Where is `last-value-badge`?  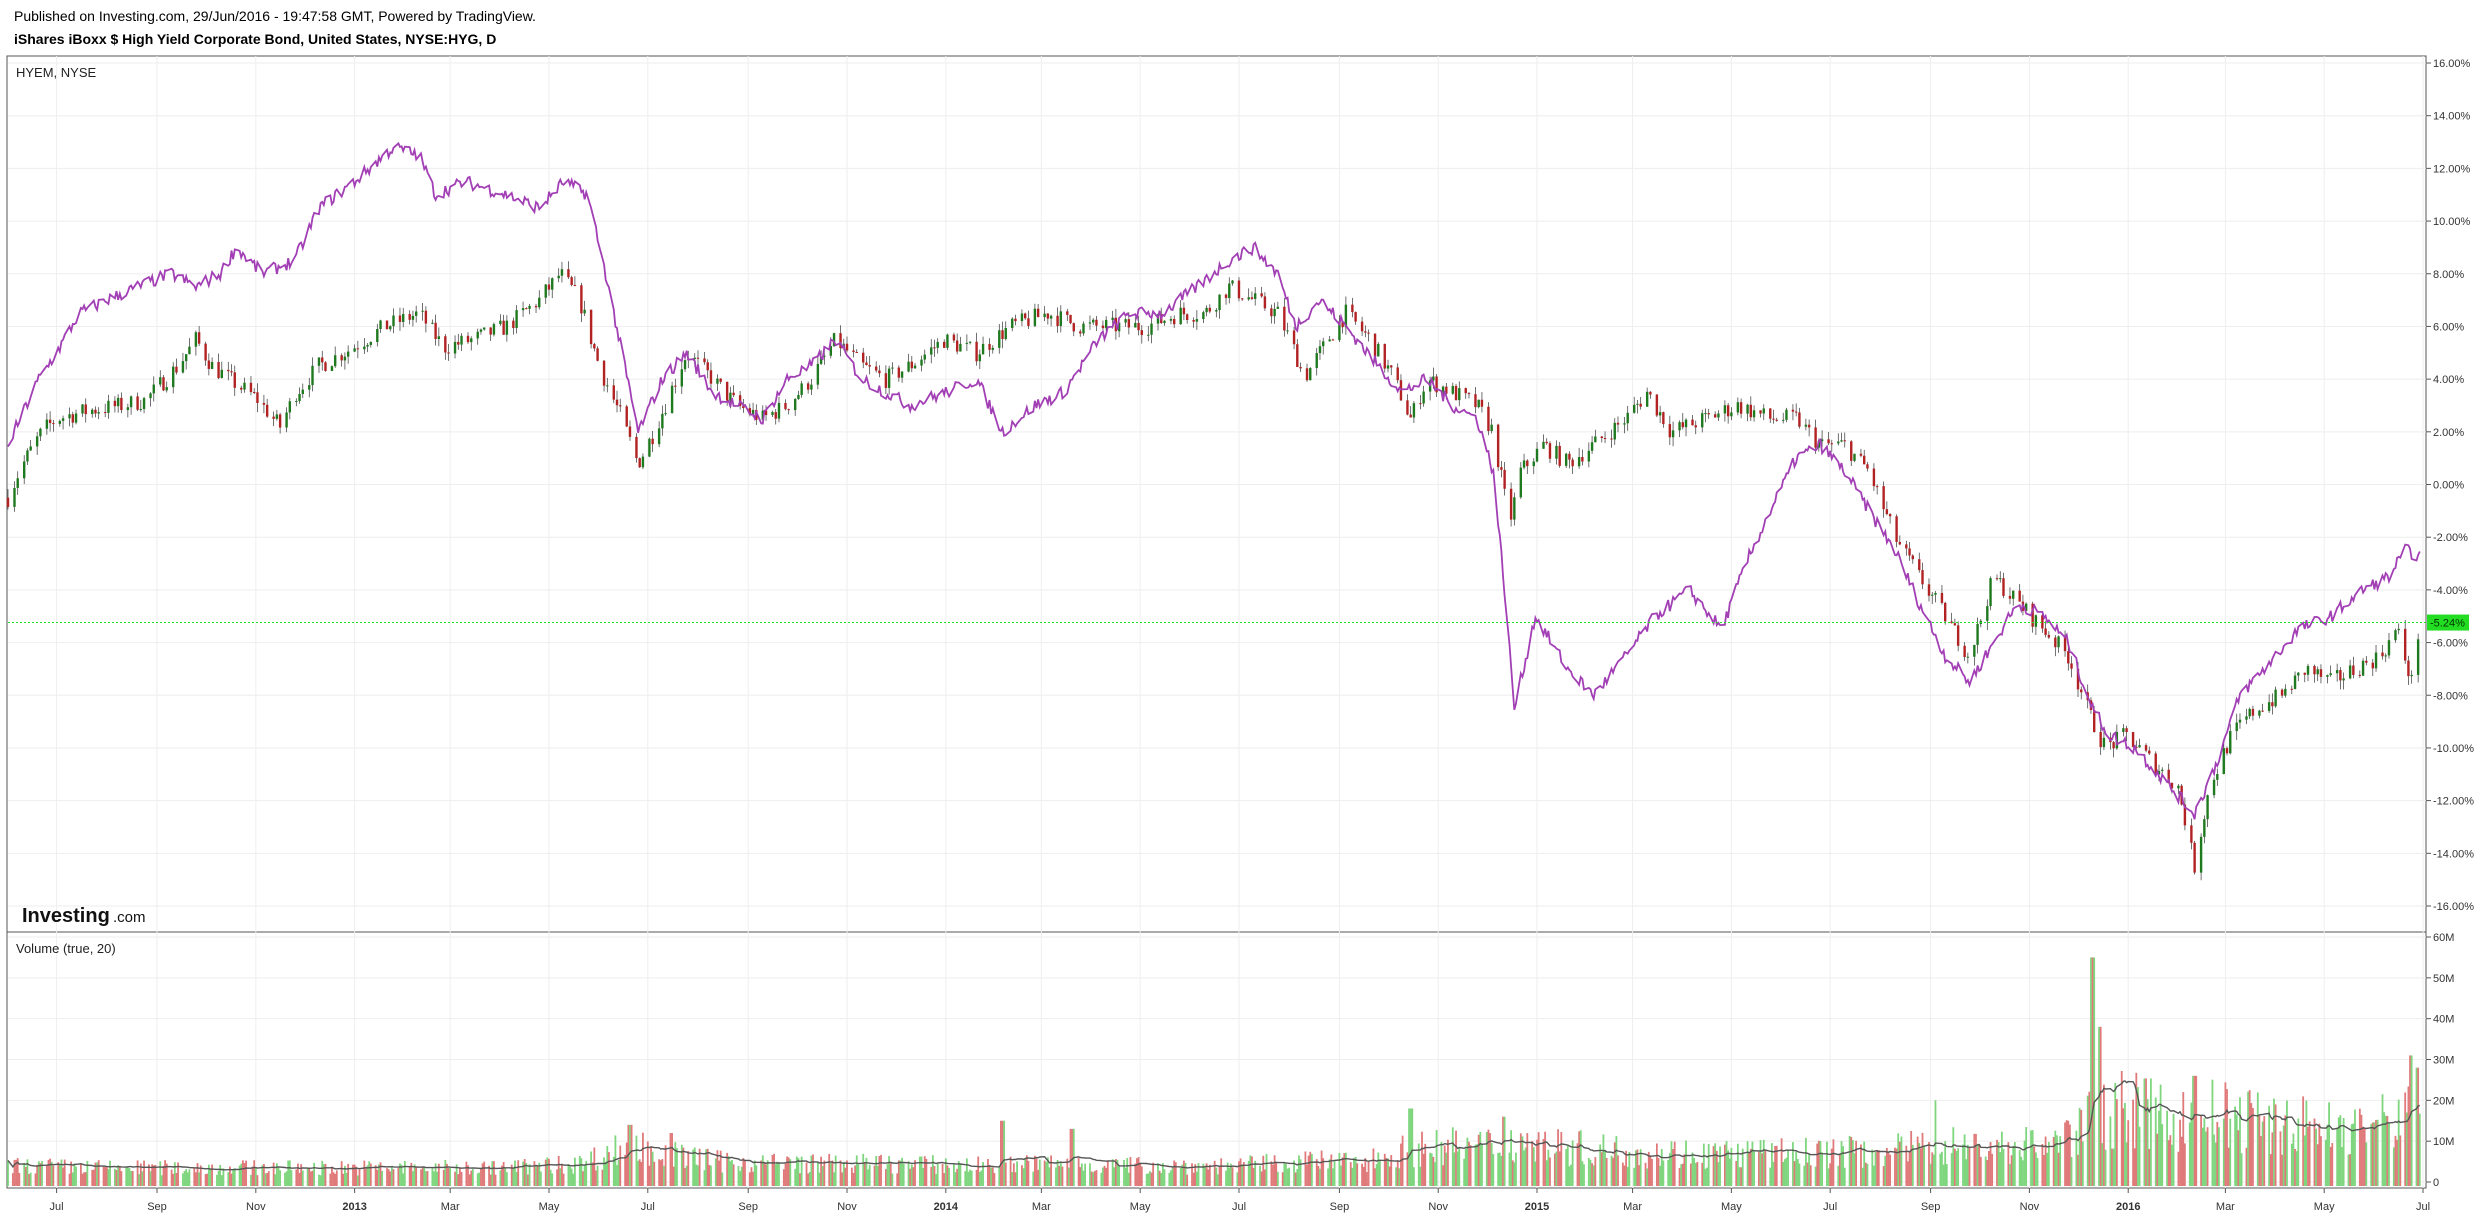
last-value-badge is located at coordinates (2448, 622).